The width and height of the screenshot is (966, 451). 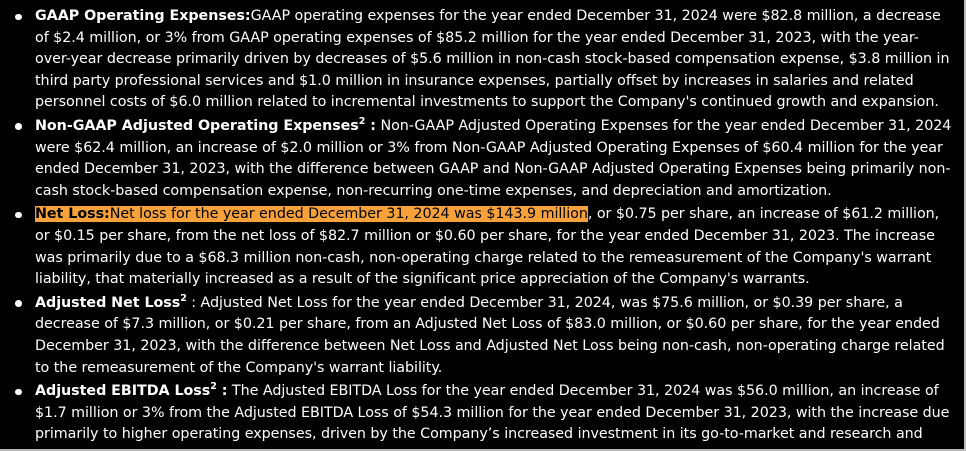 I want to click on bullet-title: Non-GAAP Adjusted Operating Expenses2 :, so click(x=205, y=125).